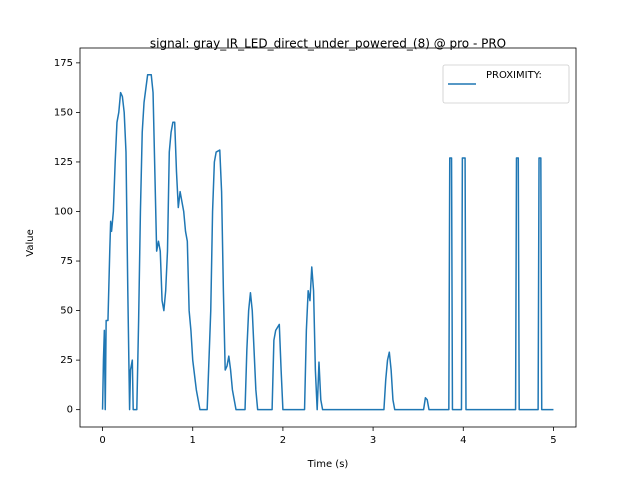 The image size is (640, 480). I want to click on y-tick-label: 75, so click(66, 261).